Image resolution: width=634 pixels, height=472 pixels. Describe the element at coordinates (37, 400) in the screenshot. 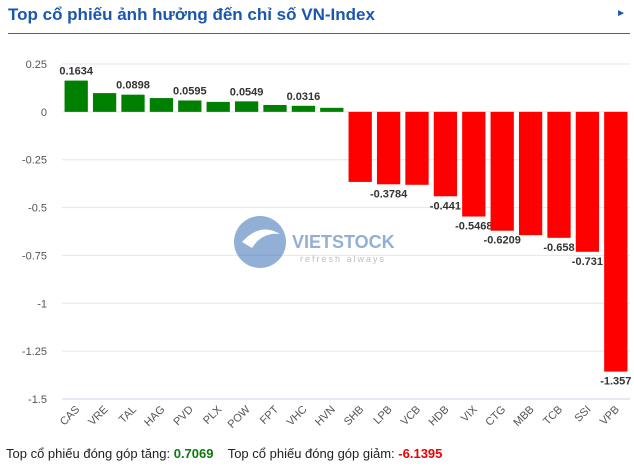

I see `y-tick-label: -1.5` at that location.